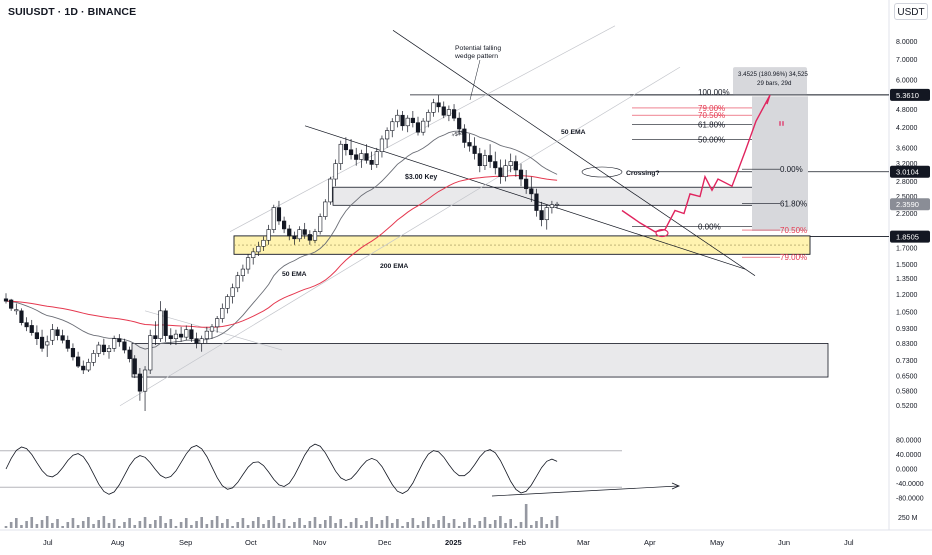 The image size is (932, 555). I want to click on time-tick-label: Feb, so click(519, 542).